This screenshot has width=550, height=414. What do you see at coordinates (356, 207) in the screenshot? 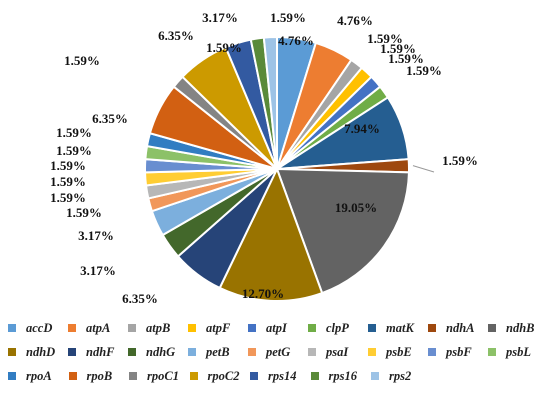
I see `data-label-ndhB: 19.05%` at bounding box center [356, 207].